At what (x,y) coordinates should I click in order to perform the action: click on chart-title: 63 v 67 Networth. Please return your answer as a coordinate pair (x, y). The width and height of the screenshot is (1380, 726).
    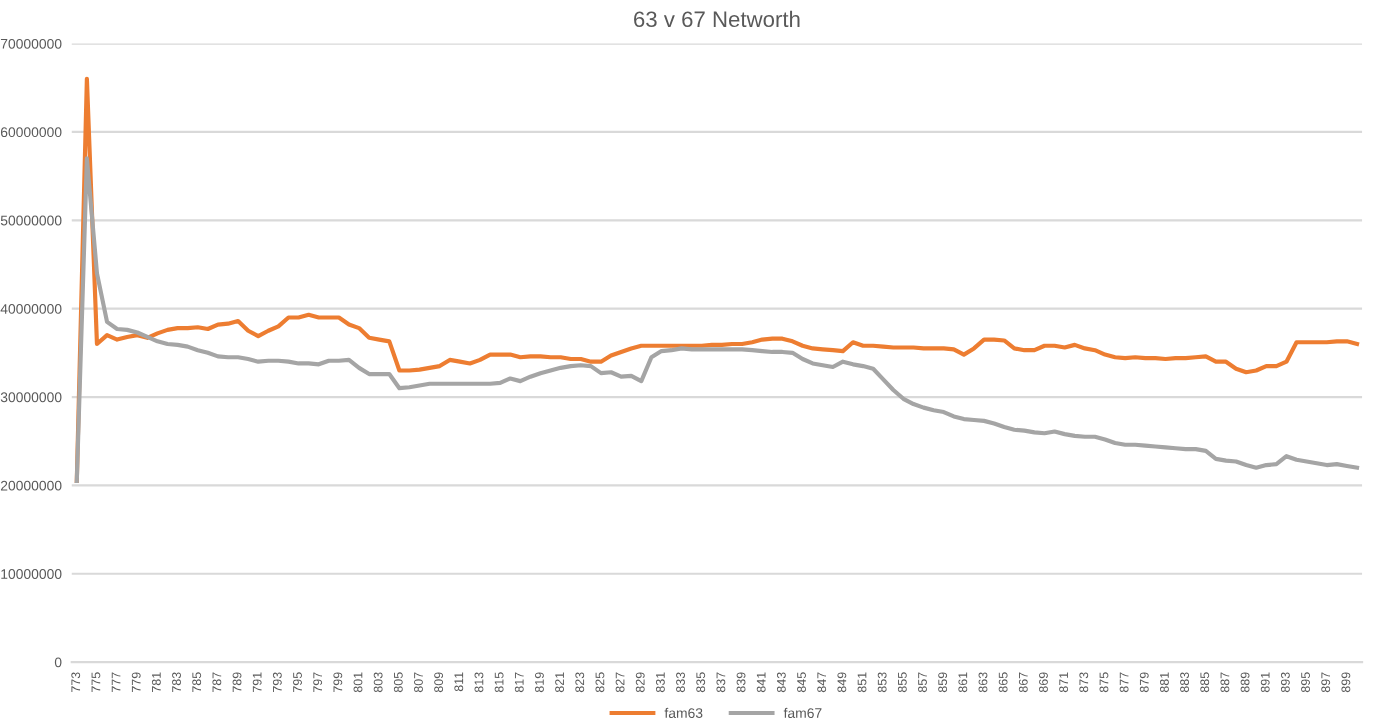
    Looking at the image, I should click on (717, 19).